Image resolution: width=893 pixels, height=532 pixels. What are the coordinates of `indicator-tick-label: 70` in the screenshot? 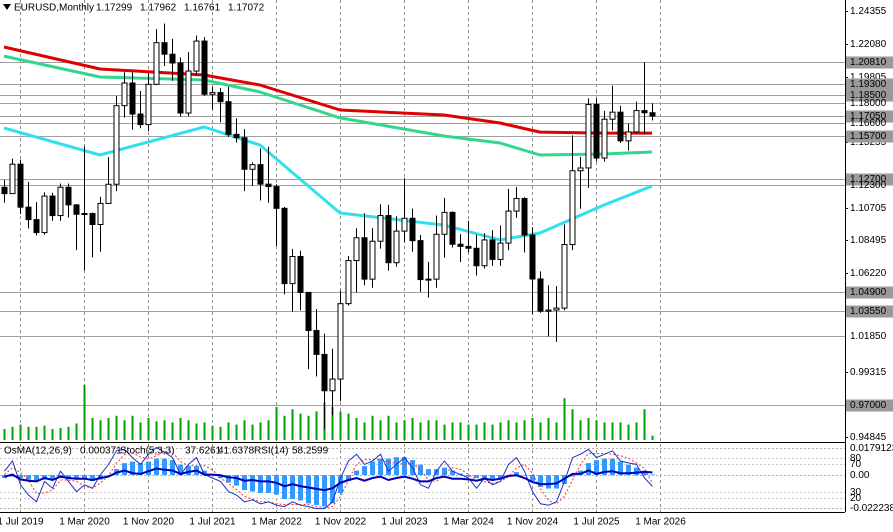 It's located at (856, 464).